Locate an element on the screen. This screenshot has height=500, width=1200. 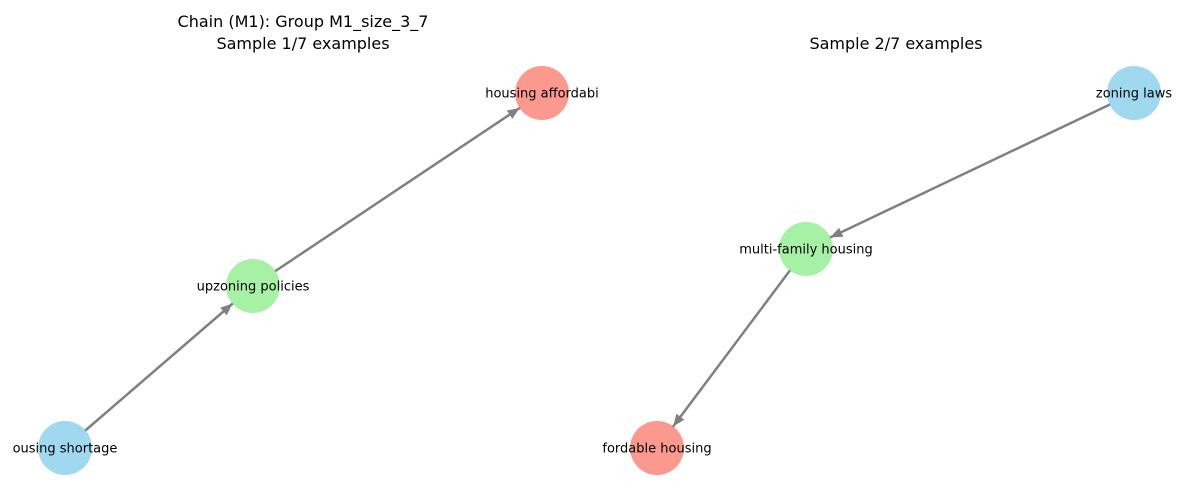
panel-title-line: Chain (M1): Group M1_size_3_7 is located at coordinates (303, 22).